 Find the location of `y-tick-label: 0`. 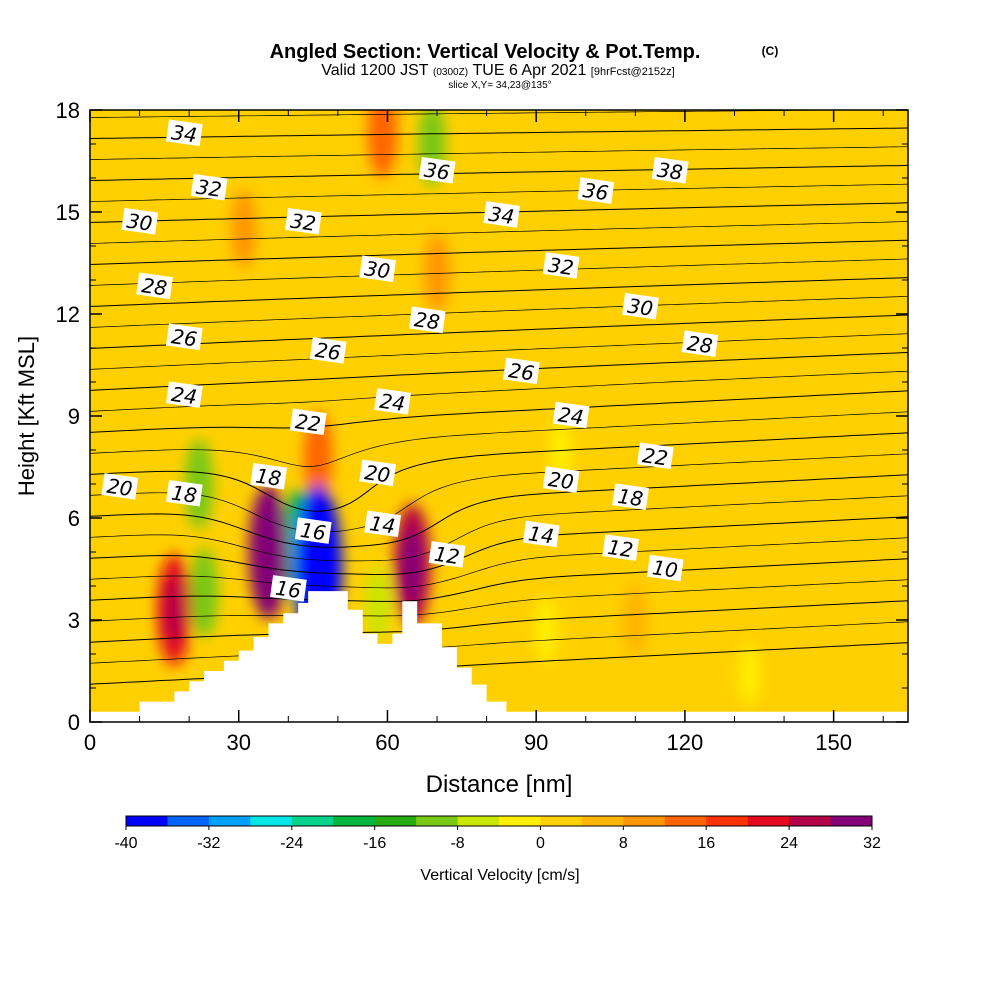

y-tick-label: 0 is located at coordinates (74, 722).